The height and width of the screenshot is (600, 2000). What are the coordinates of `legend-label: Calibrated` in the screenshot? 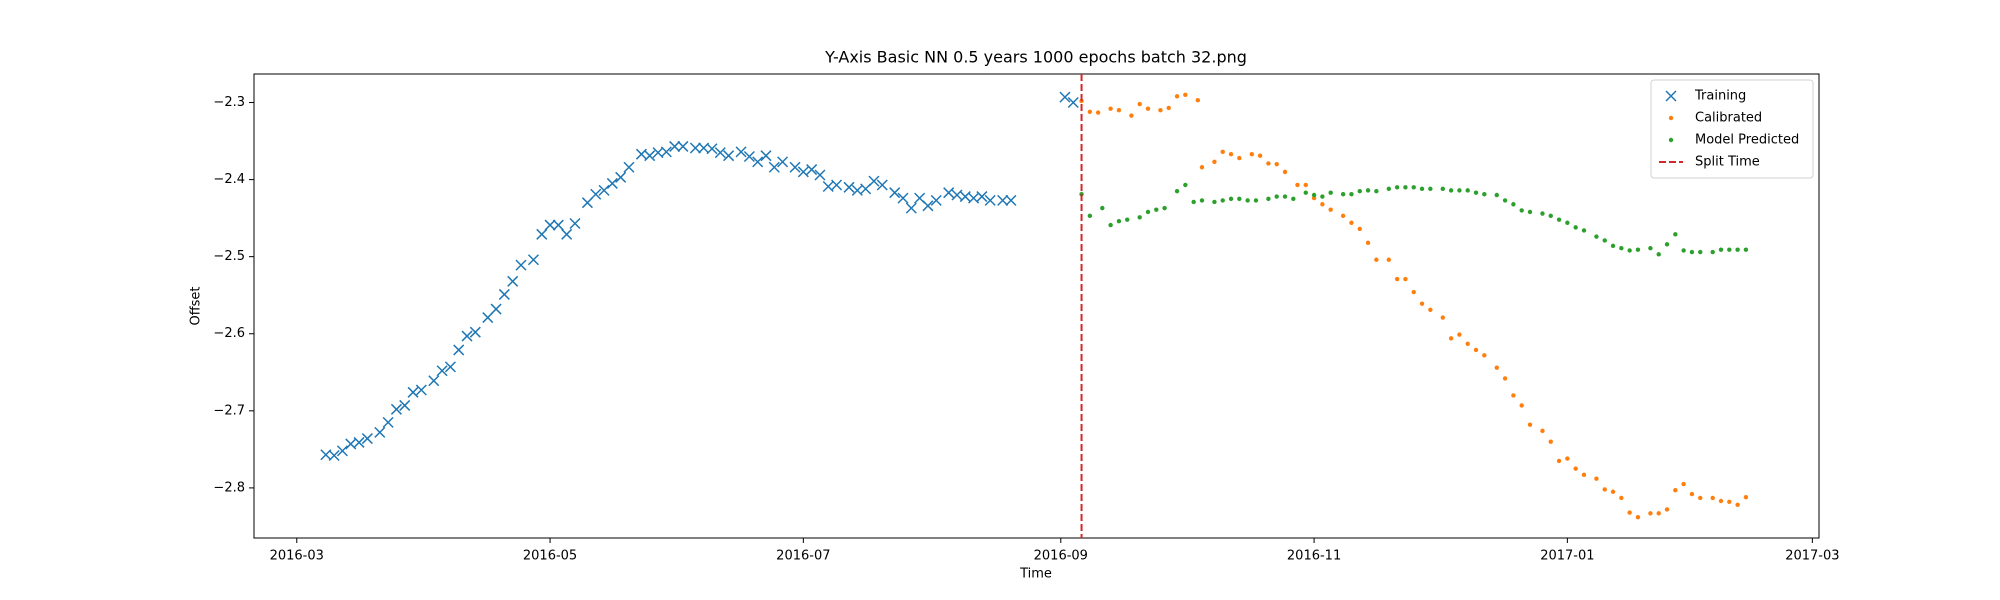 It's located at (1728, 118).